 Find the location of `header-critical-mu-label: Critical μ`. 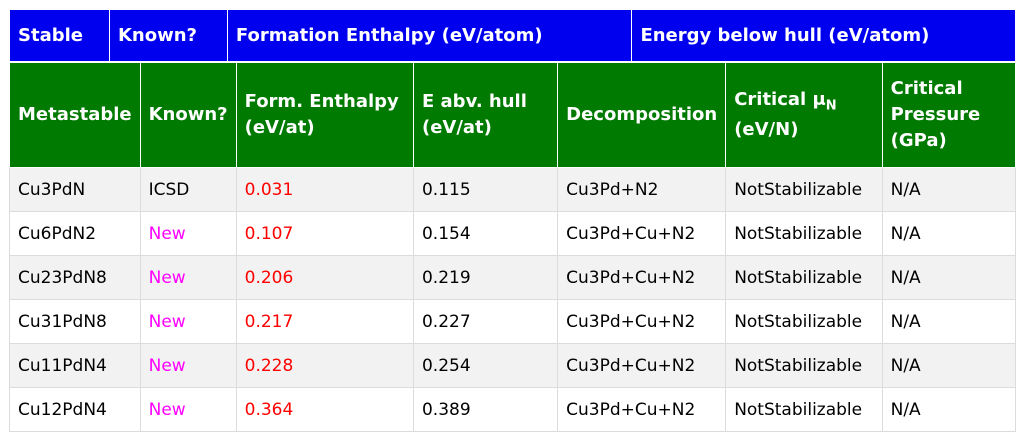

header-critical-mu-label: Critical μ is located at coordinates (780, 100).